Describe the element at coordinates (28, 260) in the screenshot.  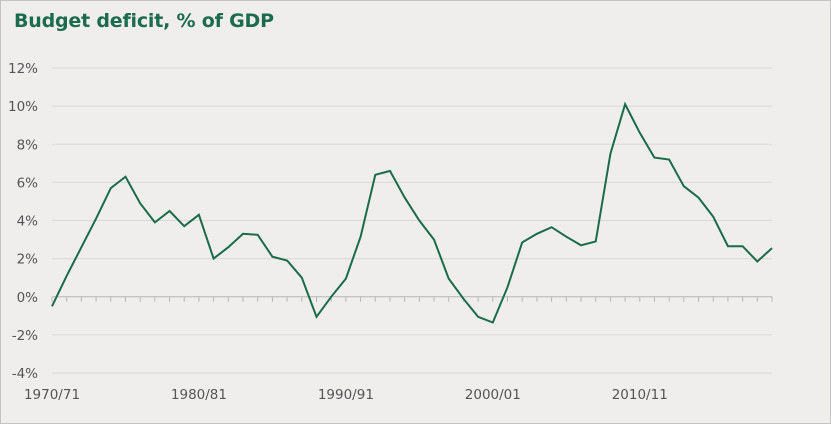
I see `y-tick-label: 2%` at that location.